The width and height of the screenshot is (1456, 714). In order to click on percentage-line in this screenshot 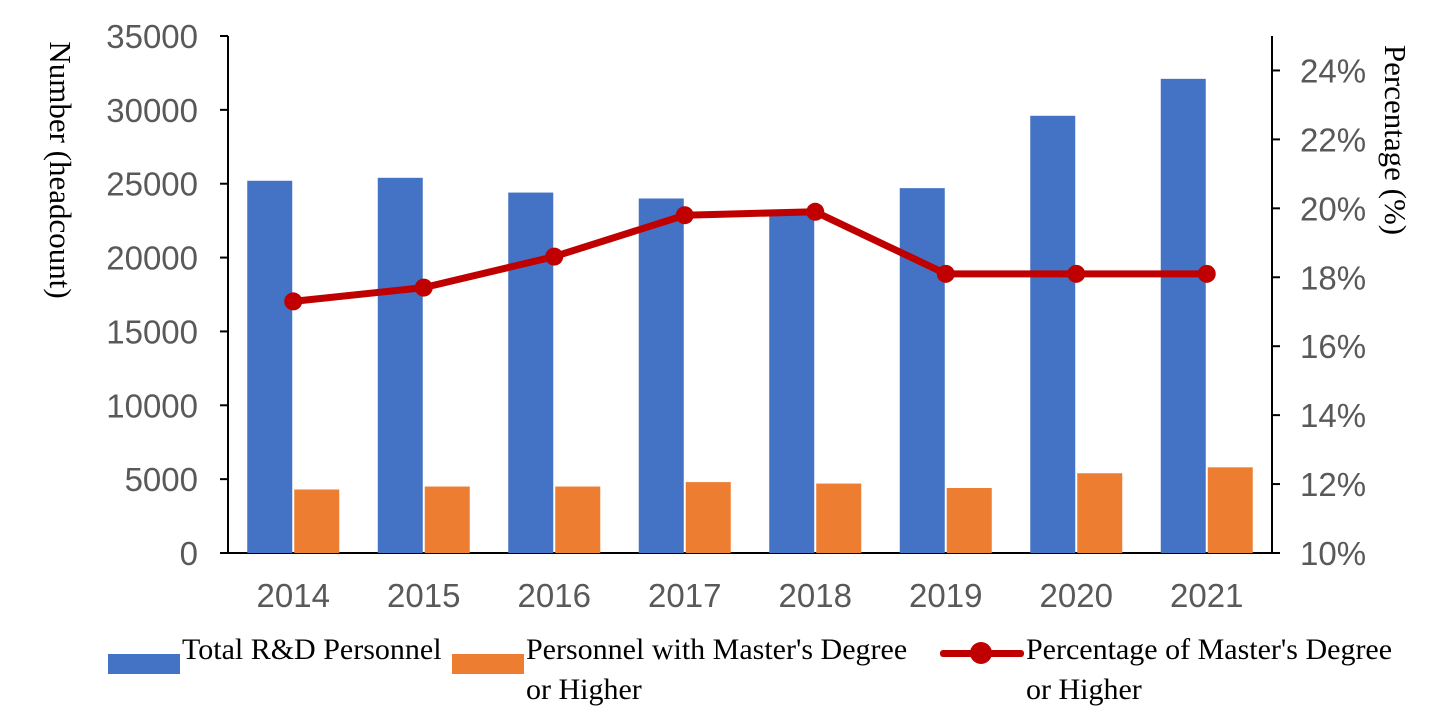, I will do `click(750, 256)`.